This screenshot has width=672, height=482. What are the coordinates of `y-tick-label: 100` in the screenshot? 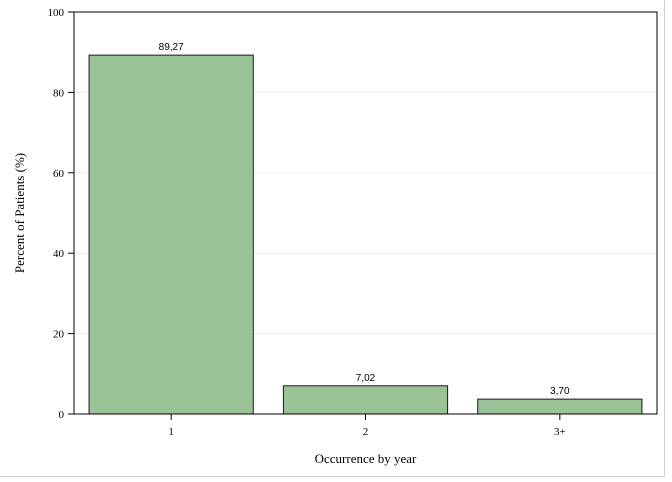 It's located at (56, 13).